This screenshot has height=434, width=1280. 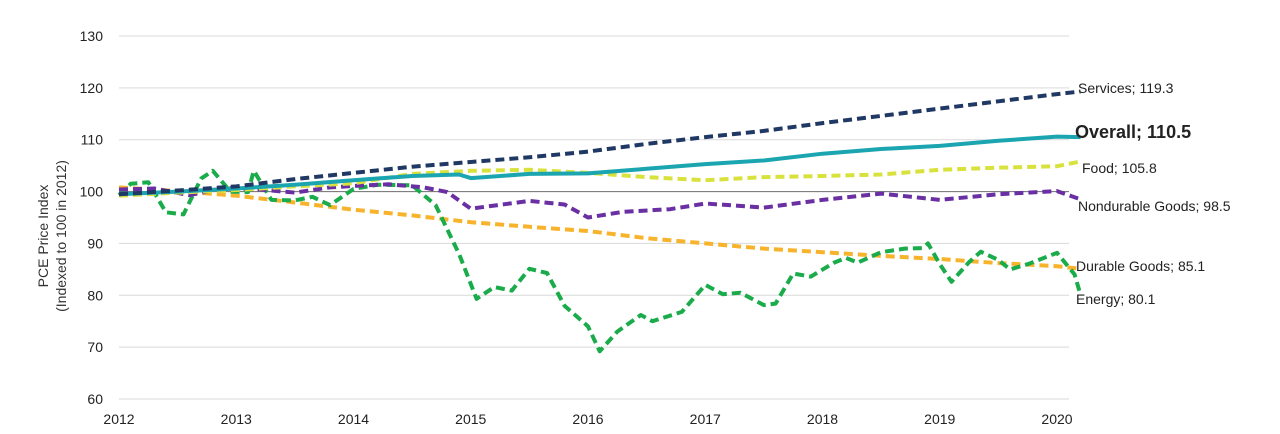 What do you see at coordinates (939, 419) in the screenshot?
I see `x-tick-label: 2019` at bounding box center [939, 419].